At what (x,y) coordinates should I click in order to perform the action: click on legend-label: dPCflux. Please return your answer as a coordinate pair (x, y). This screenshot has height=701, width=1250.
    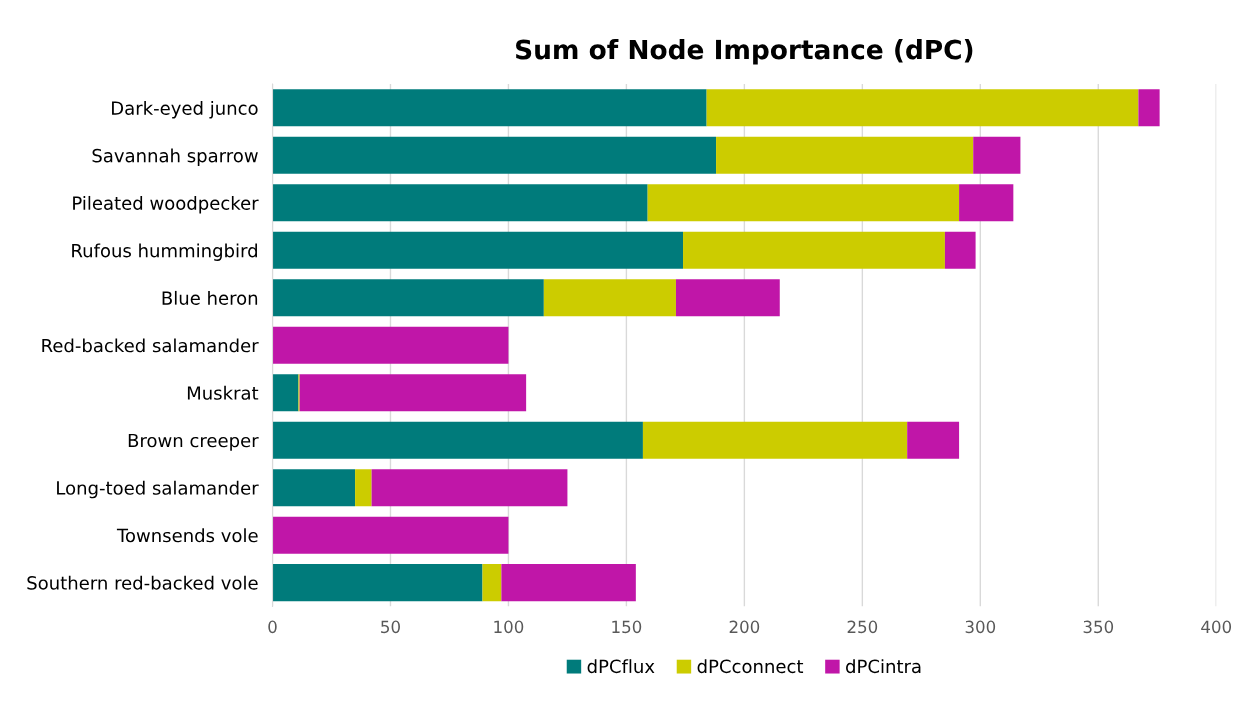
    Looking at the image, I should click on (621, 666).